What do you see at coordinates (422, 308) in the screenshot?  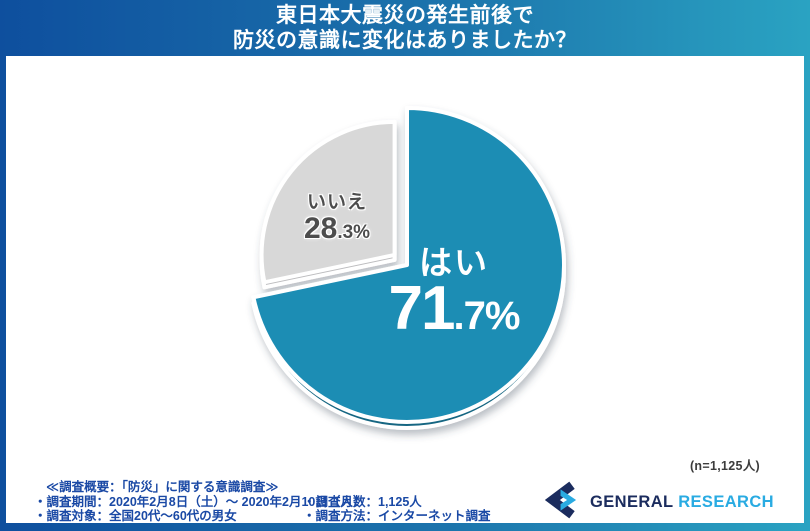 I see `pie-yes-value-int: 71` at bounding box center [422, 308].